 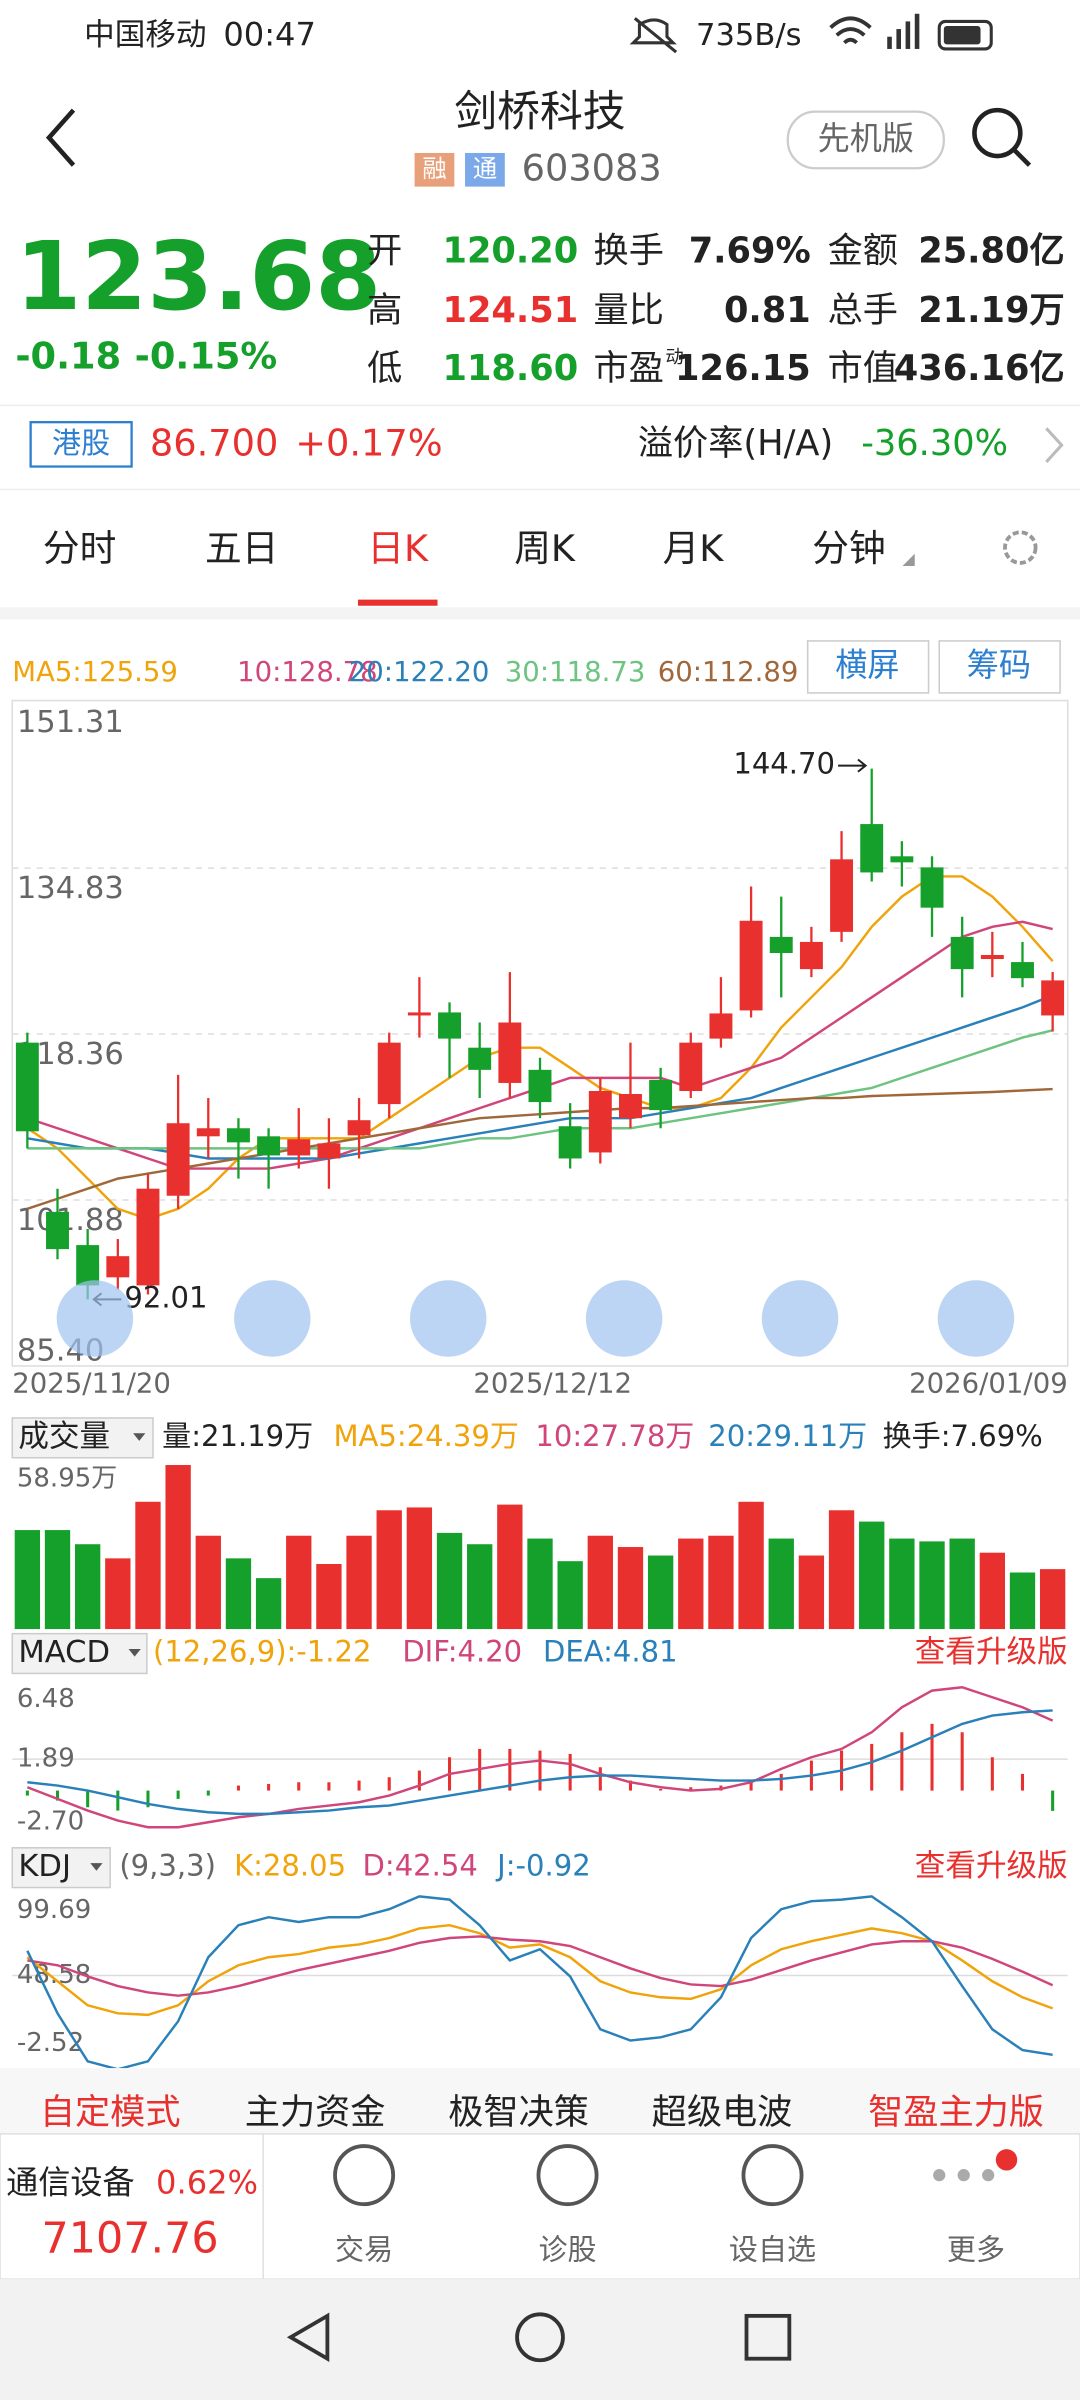 I want to click on action-label: 交易, so click(x=364, y=2250).